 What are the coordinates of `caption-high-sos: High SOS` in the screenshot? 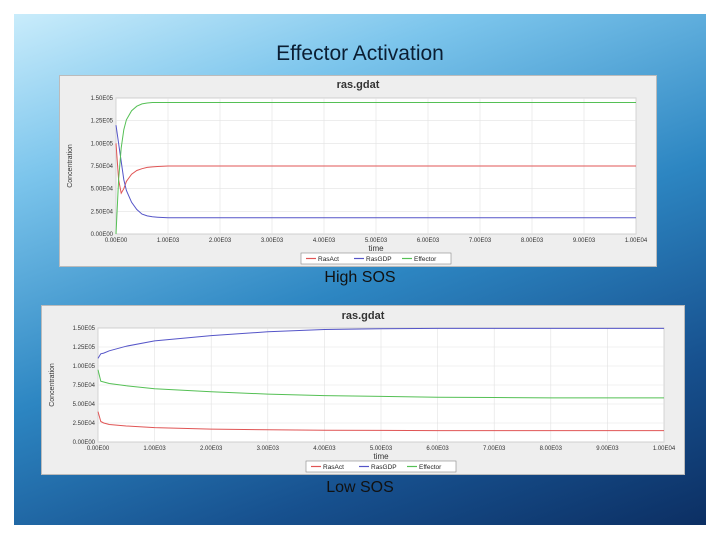 It's located at (360, 278).